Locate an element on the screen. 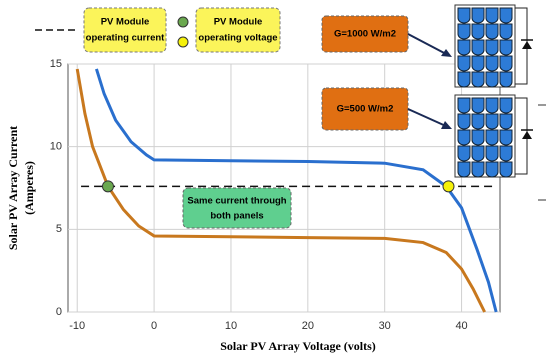 The image size is (550, 358). panel-illustrations is located at coordinates (493, 91).